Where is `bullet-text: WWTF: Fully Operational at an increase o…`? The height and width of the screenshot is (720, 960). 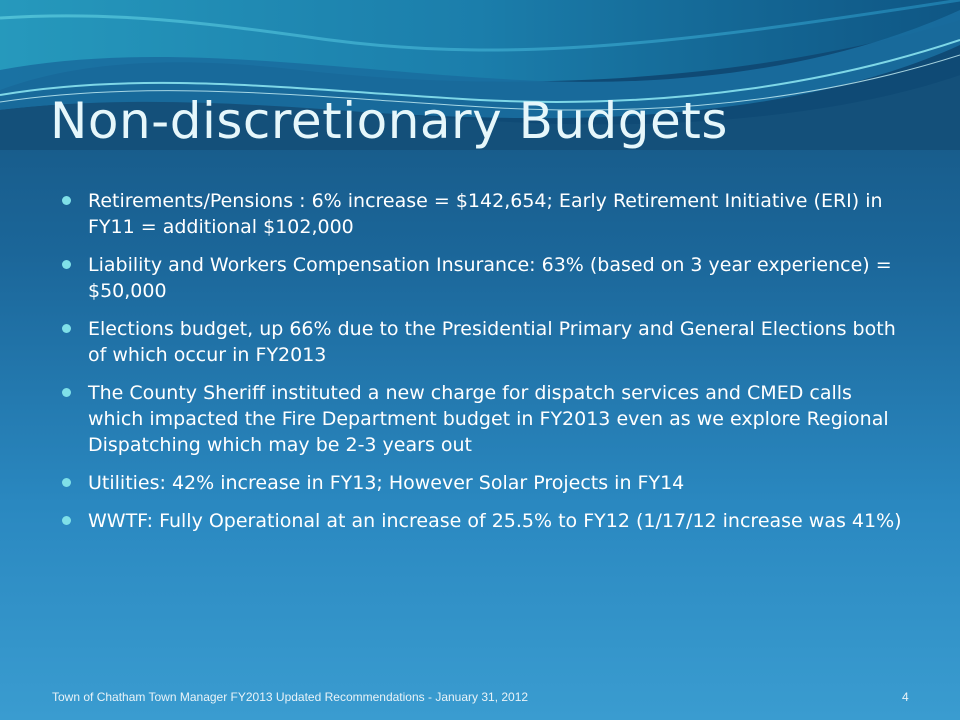
bullet-text: WWTF: Fully Operational at an increase o… is located at coordinates (495, 521).